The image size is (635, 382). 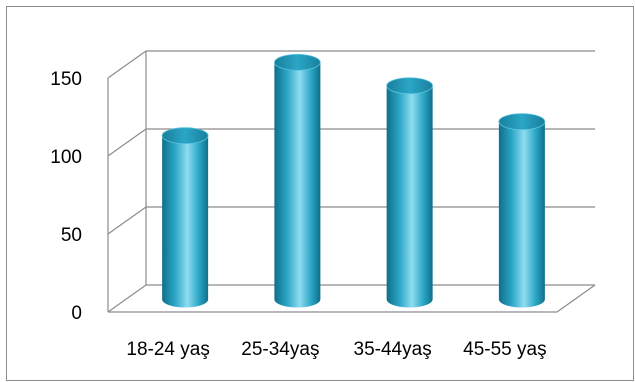 What do you see at coordinates (280, 349) in the screenshot?
I see `x-tick-label: 25-34yaş` at bounding box center [280, 349].